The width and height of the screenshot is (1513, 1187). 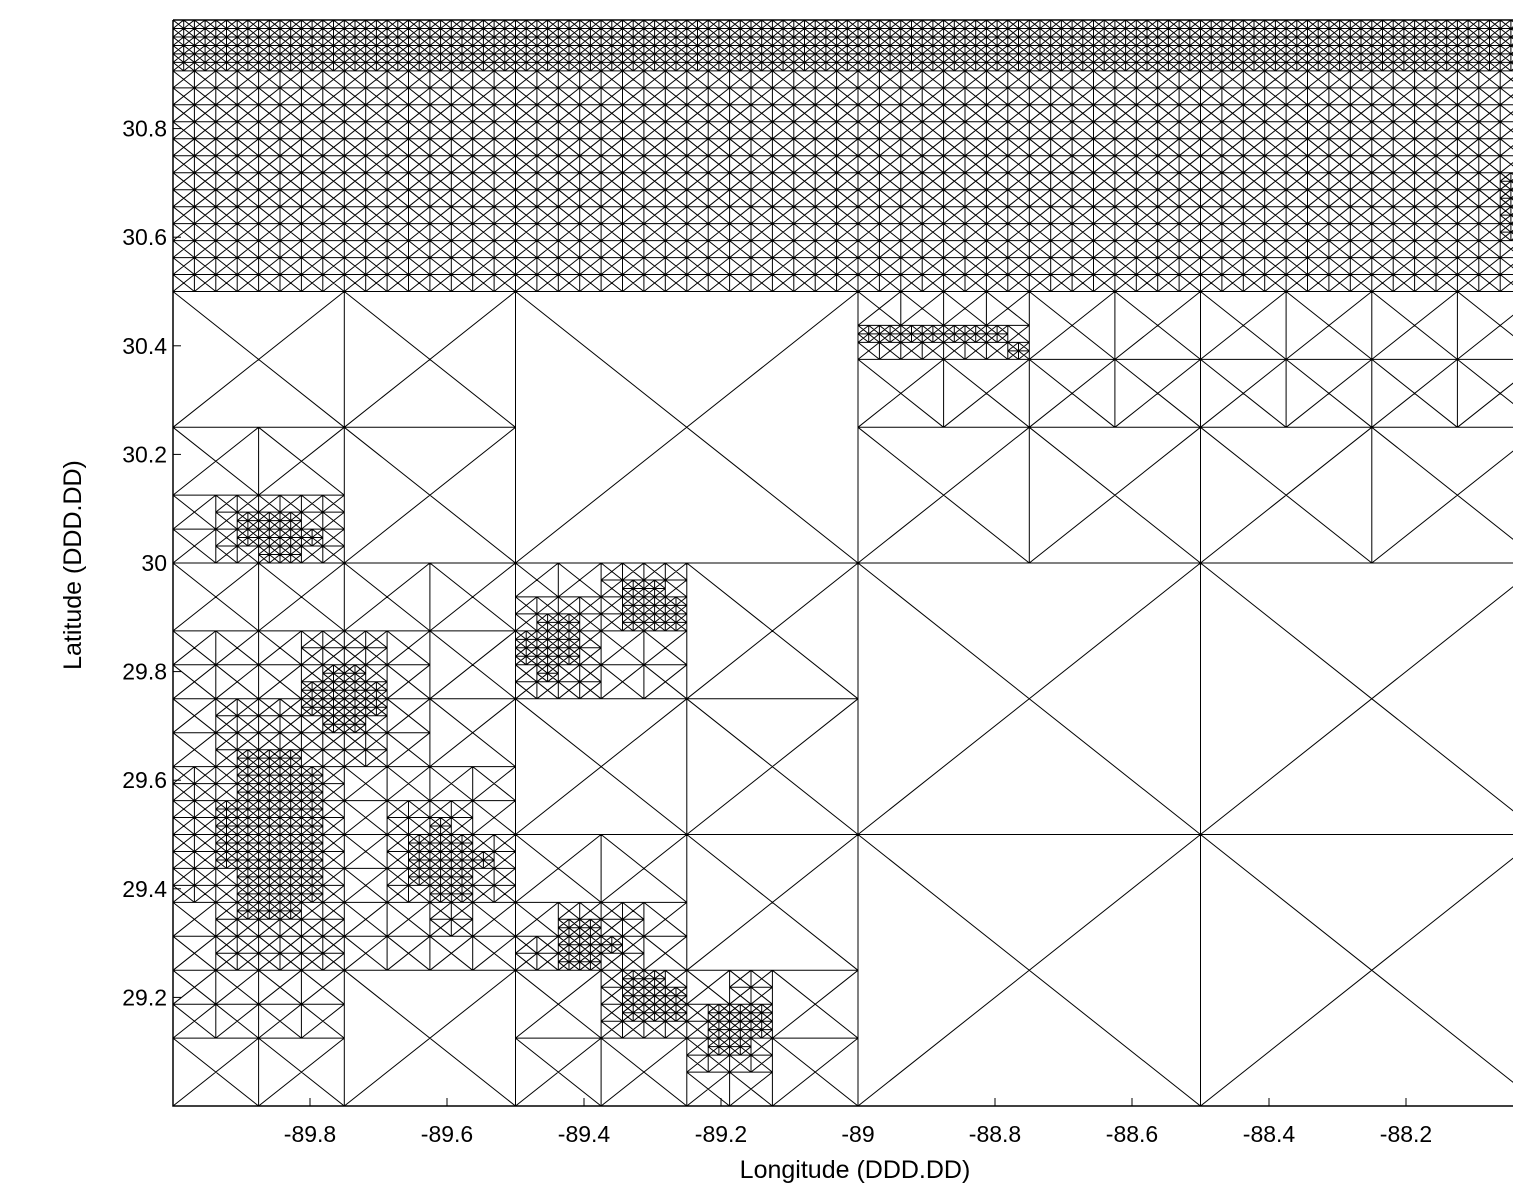 I want to click on y-tick-label: 30.8, so click(x=144, y=129).